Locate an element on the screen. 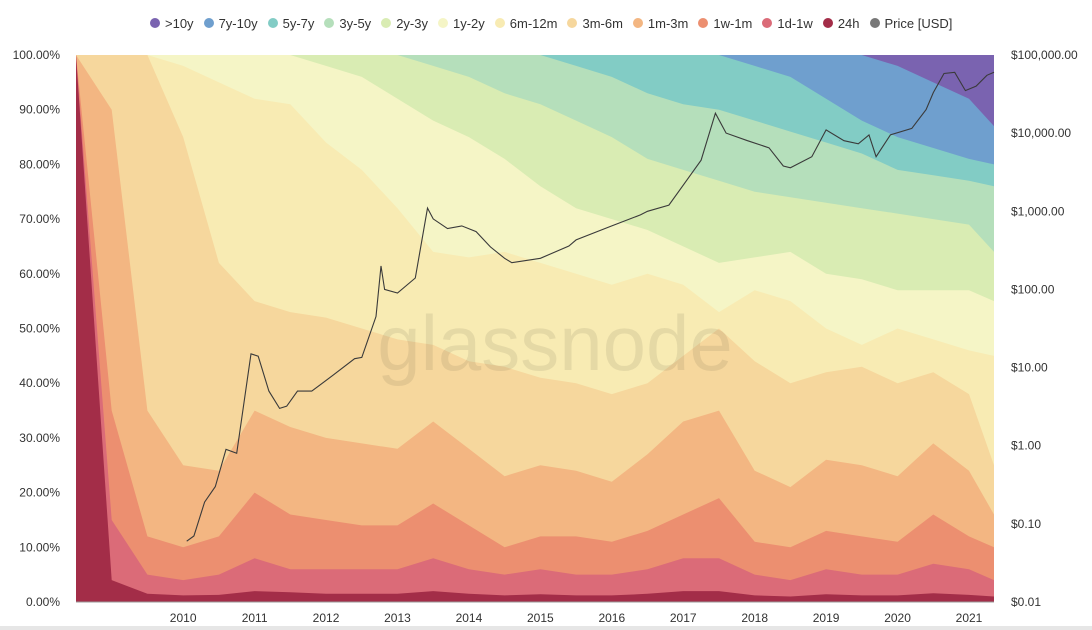 The image size is (1092, 630). legend-label: Price [USD] is located at coordinates (918, 23).